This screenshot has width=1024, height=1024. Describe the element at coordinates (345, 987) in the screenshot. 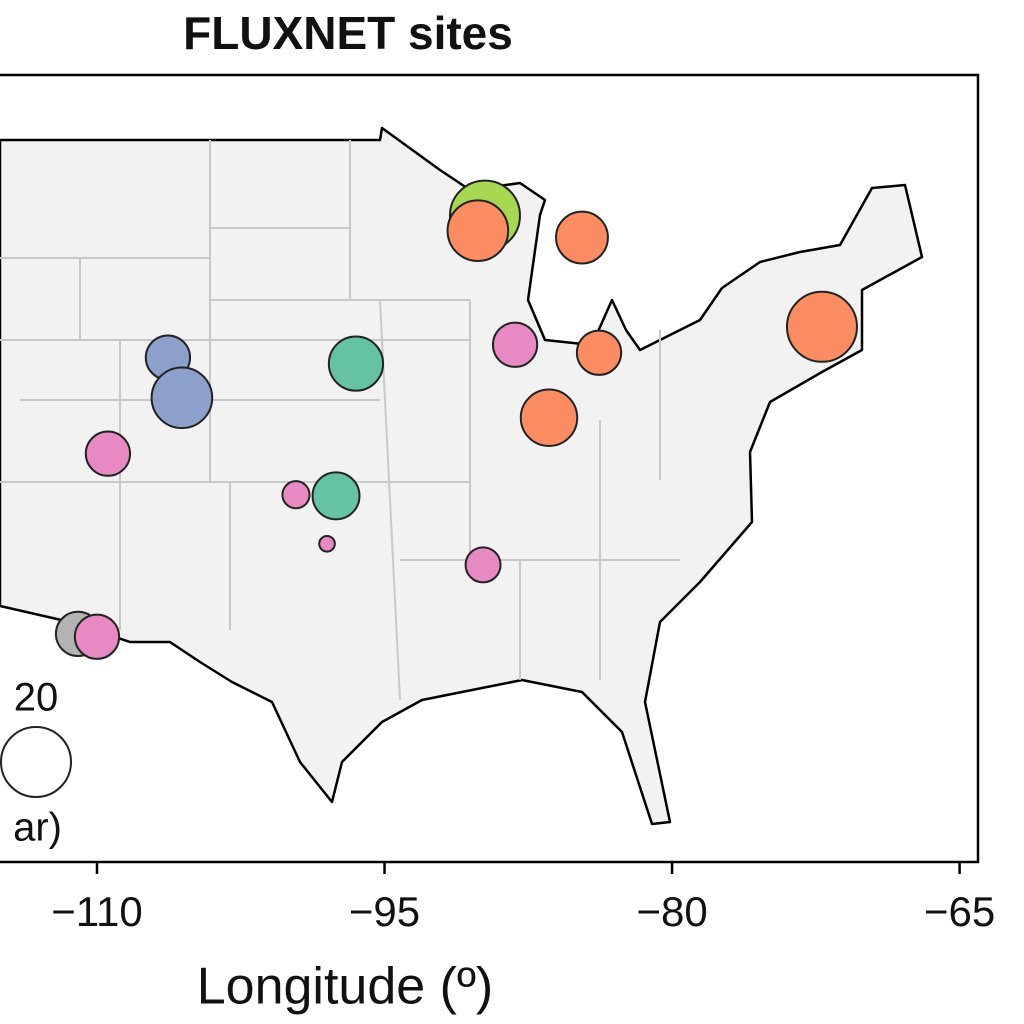

I see `x-axis-label: Longitude (º)` at that location.